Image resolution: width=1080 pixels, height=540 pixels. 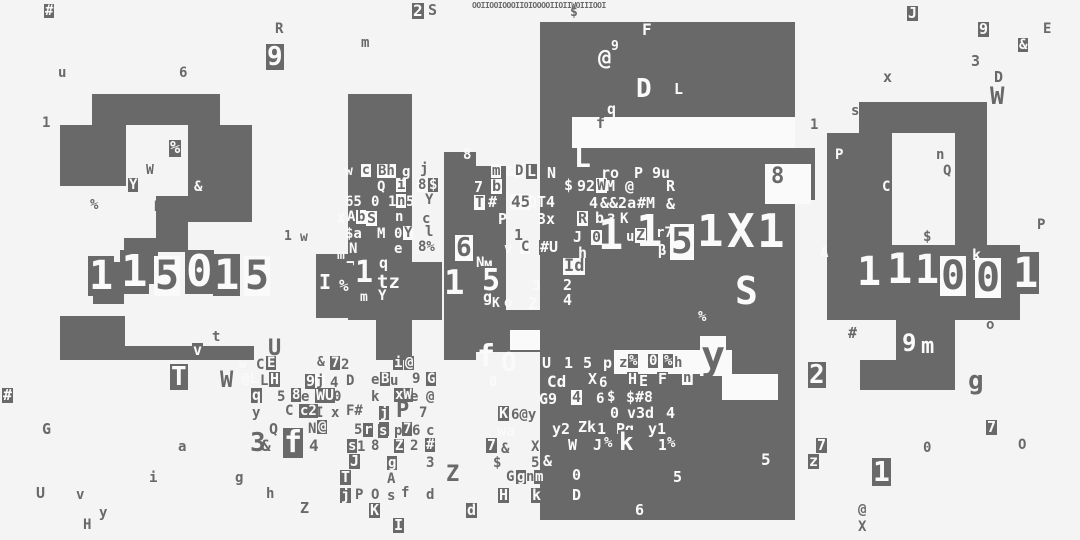 What do you see at coordinates (375, 380) in the screenshot?
I see `glyph: e` at bounding box center [375, 380].